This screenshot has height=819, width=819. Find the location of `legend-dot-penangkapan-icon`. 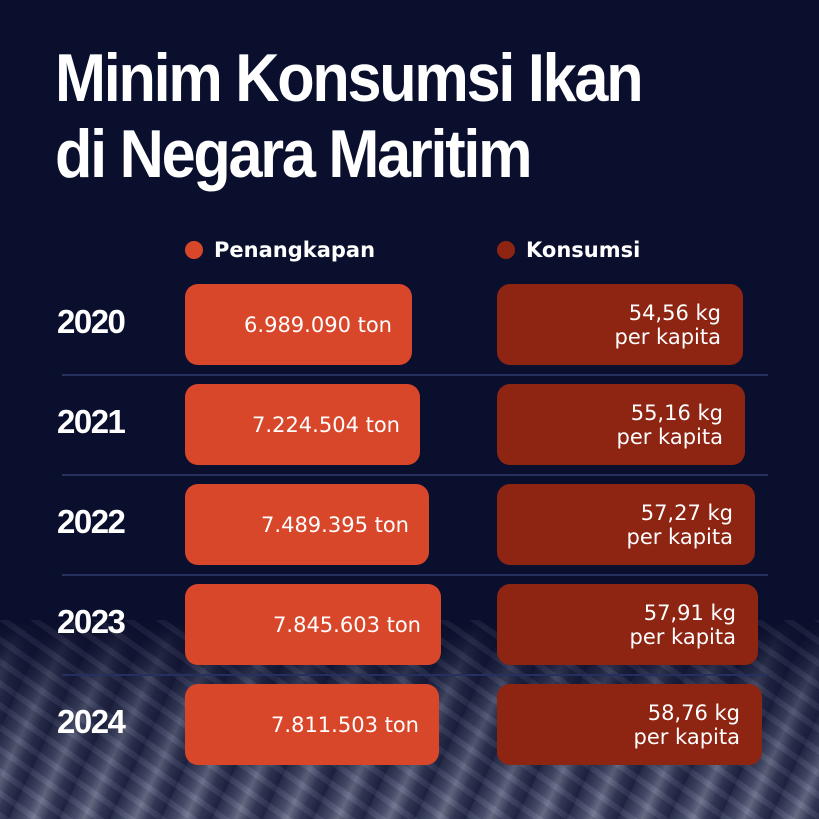

legend-dot-penangkapan-icon is located at coordinates (194, 250).